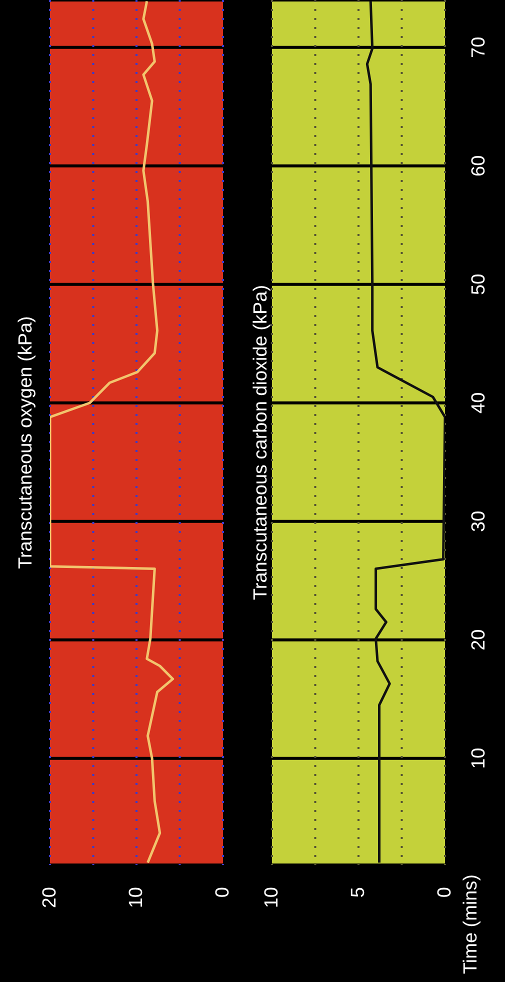 This screenshot has width=505, height=982. I want to click on text: Transcutaneous oxygen (kPa), so click(26, 442).